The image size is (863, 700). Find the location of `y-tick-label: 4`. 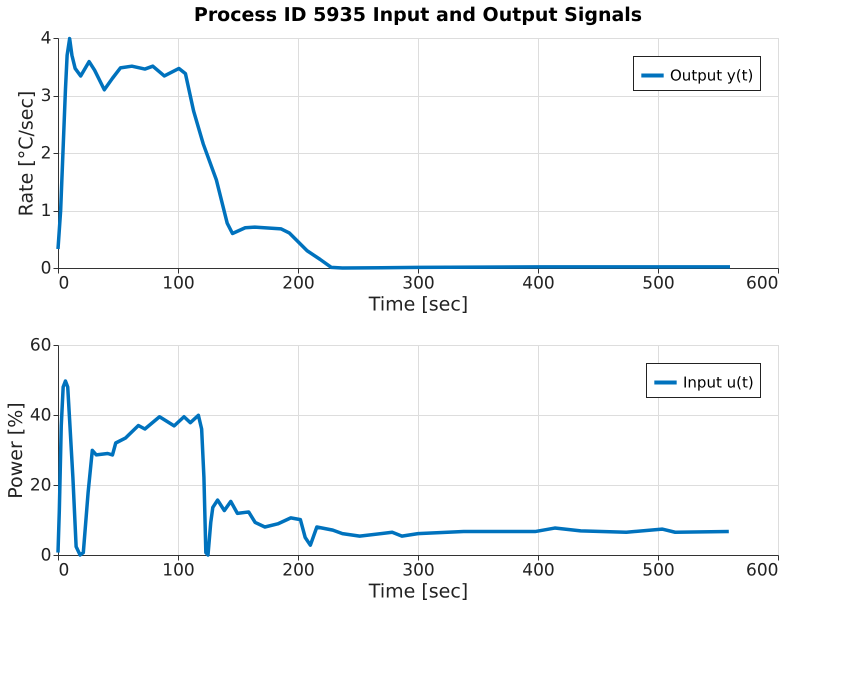

y-tick-label: 4 is located at coordinates (46, 38).